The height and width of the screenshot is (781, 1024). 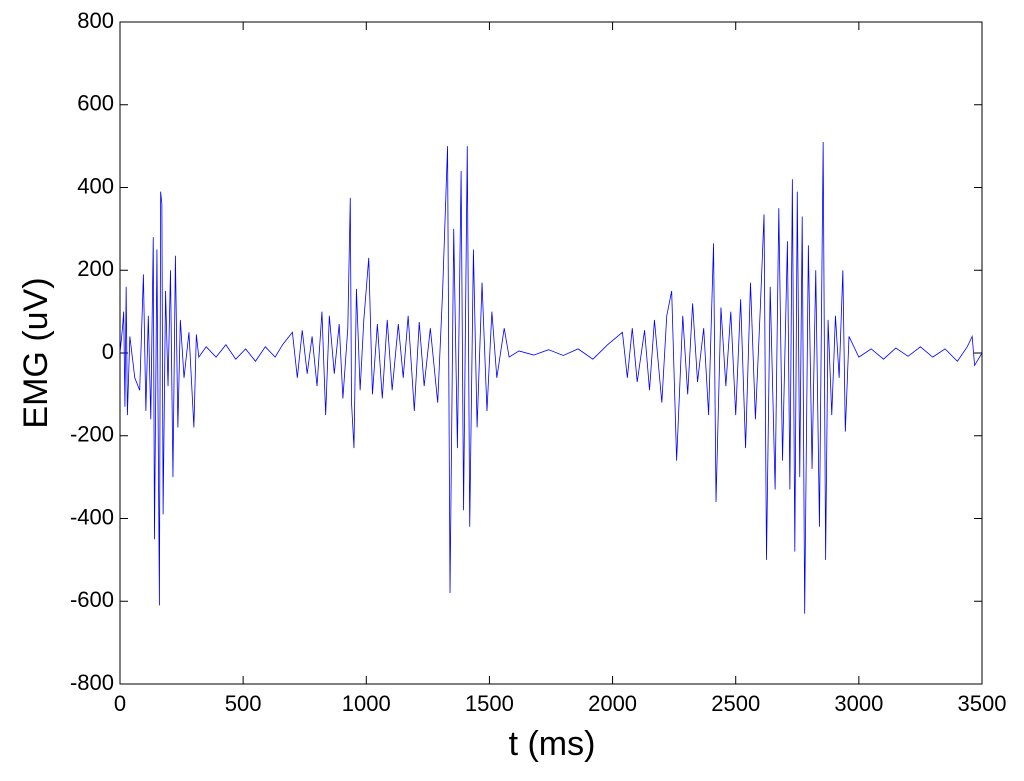 I want to click on x-axis-label: t (ms), so click(x=552, y=744).